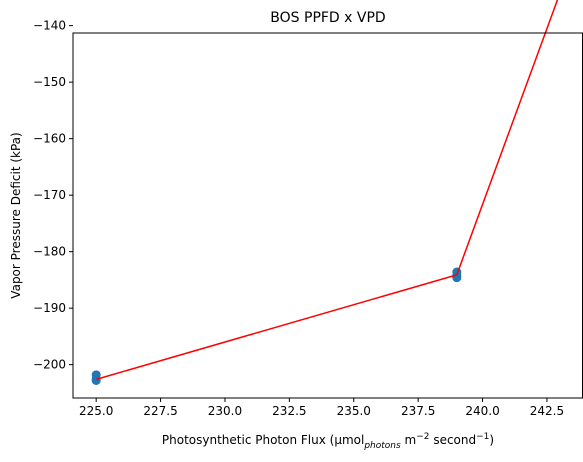 The image size is (583, 462). I want to click on x-tick-label: 230.0, so click(225, 411).